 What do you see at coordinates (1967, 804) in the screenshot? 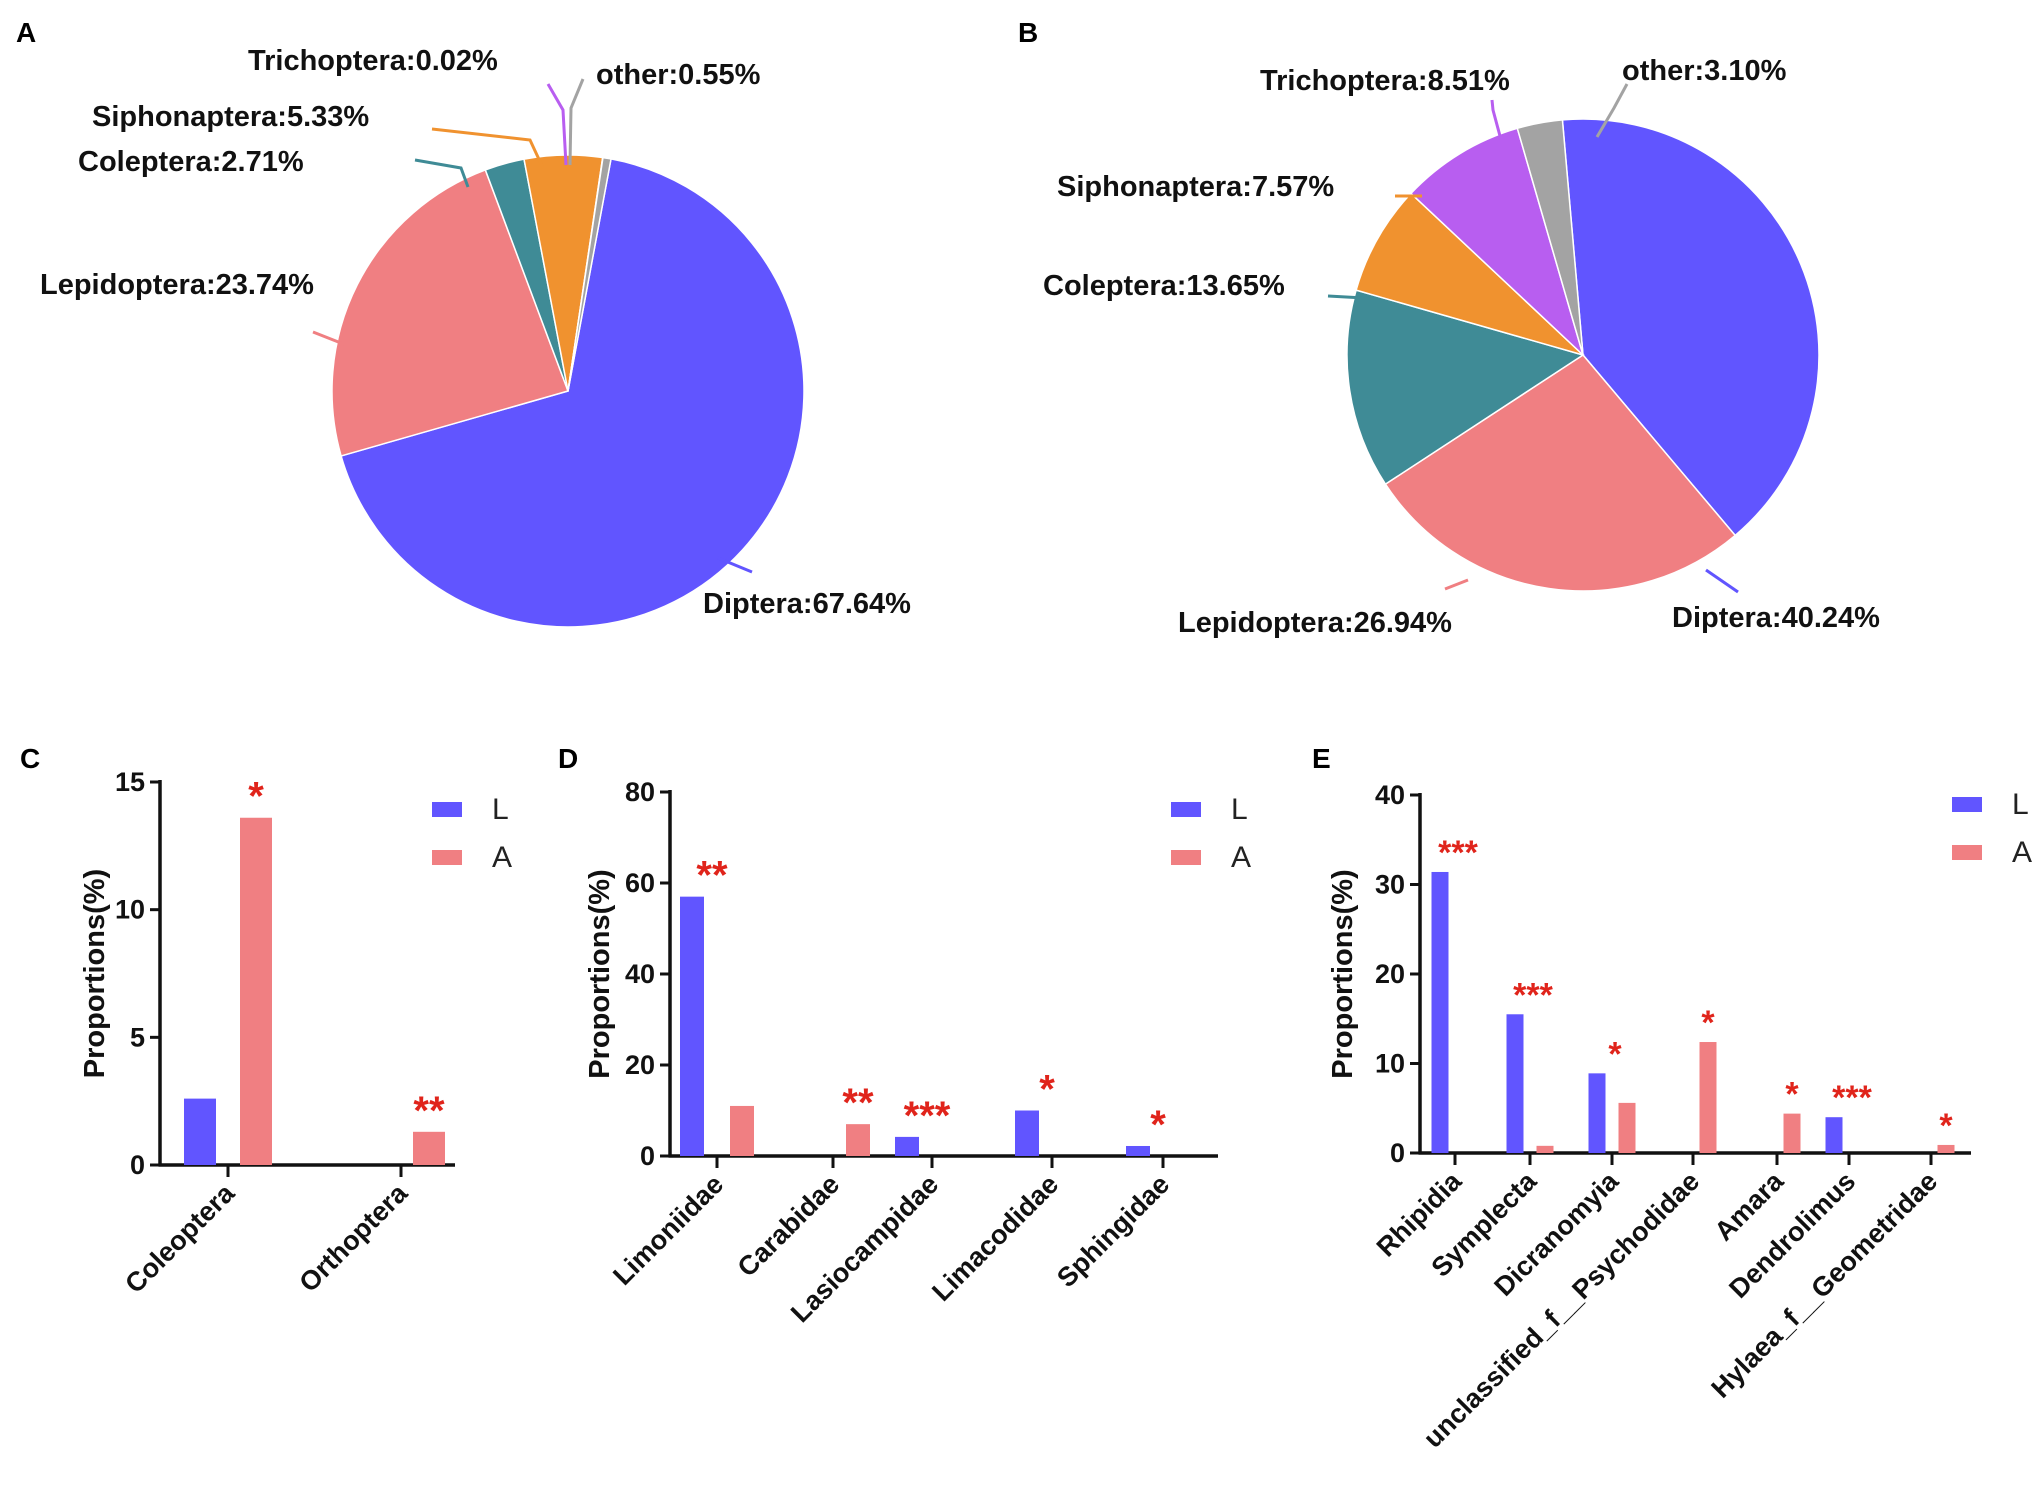
I see `bar-e-legend-swatch-l` at bounding box center [1967, 804].